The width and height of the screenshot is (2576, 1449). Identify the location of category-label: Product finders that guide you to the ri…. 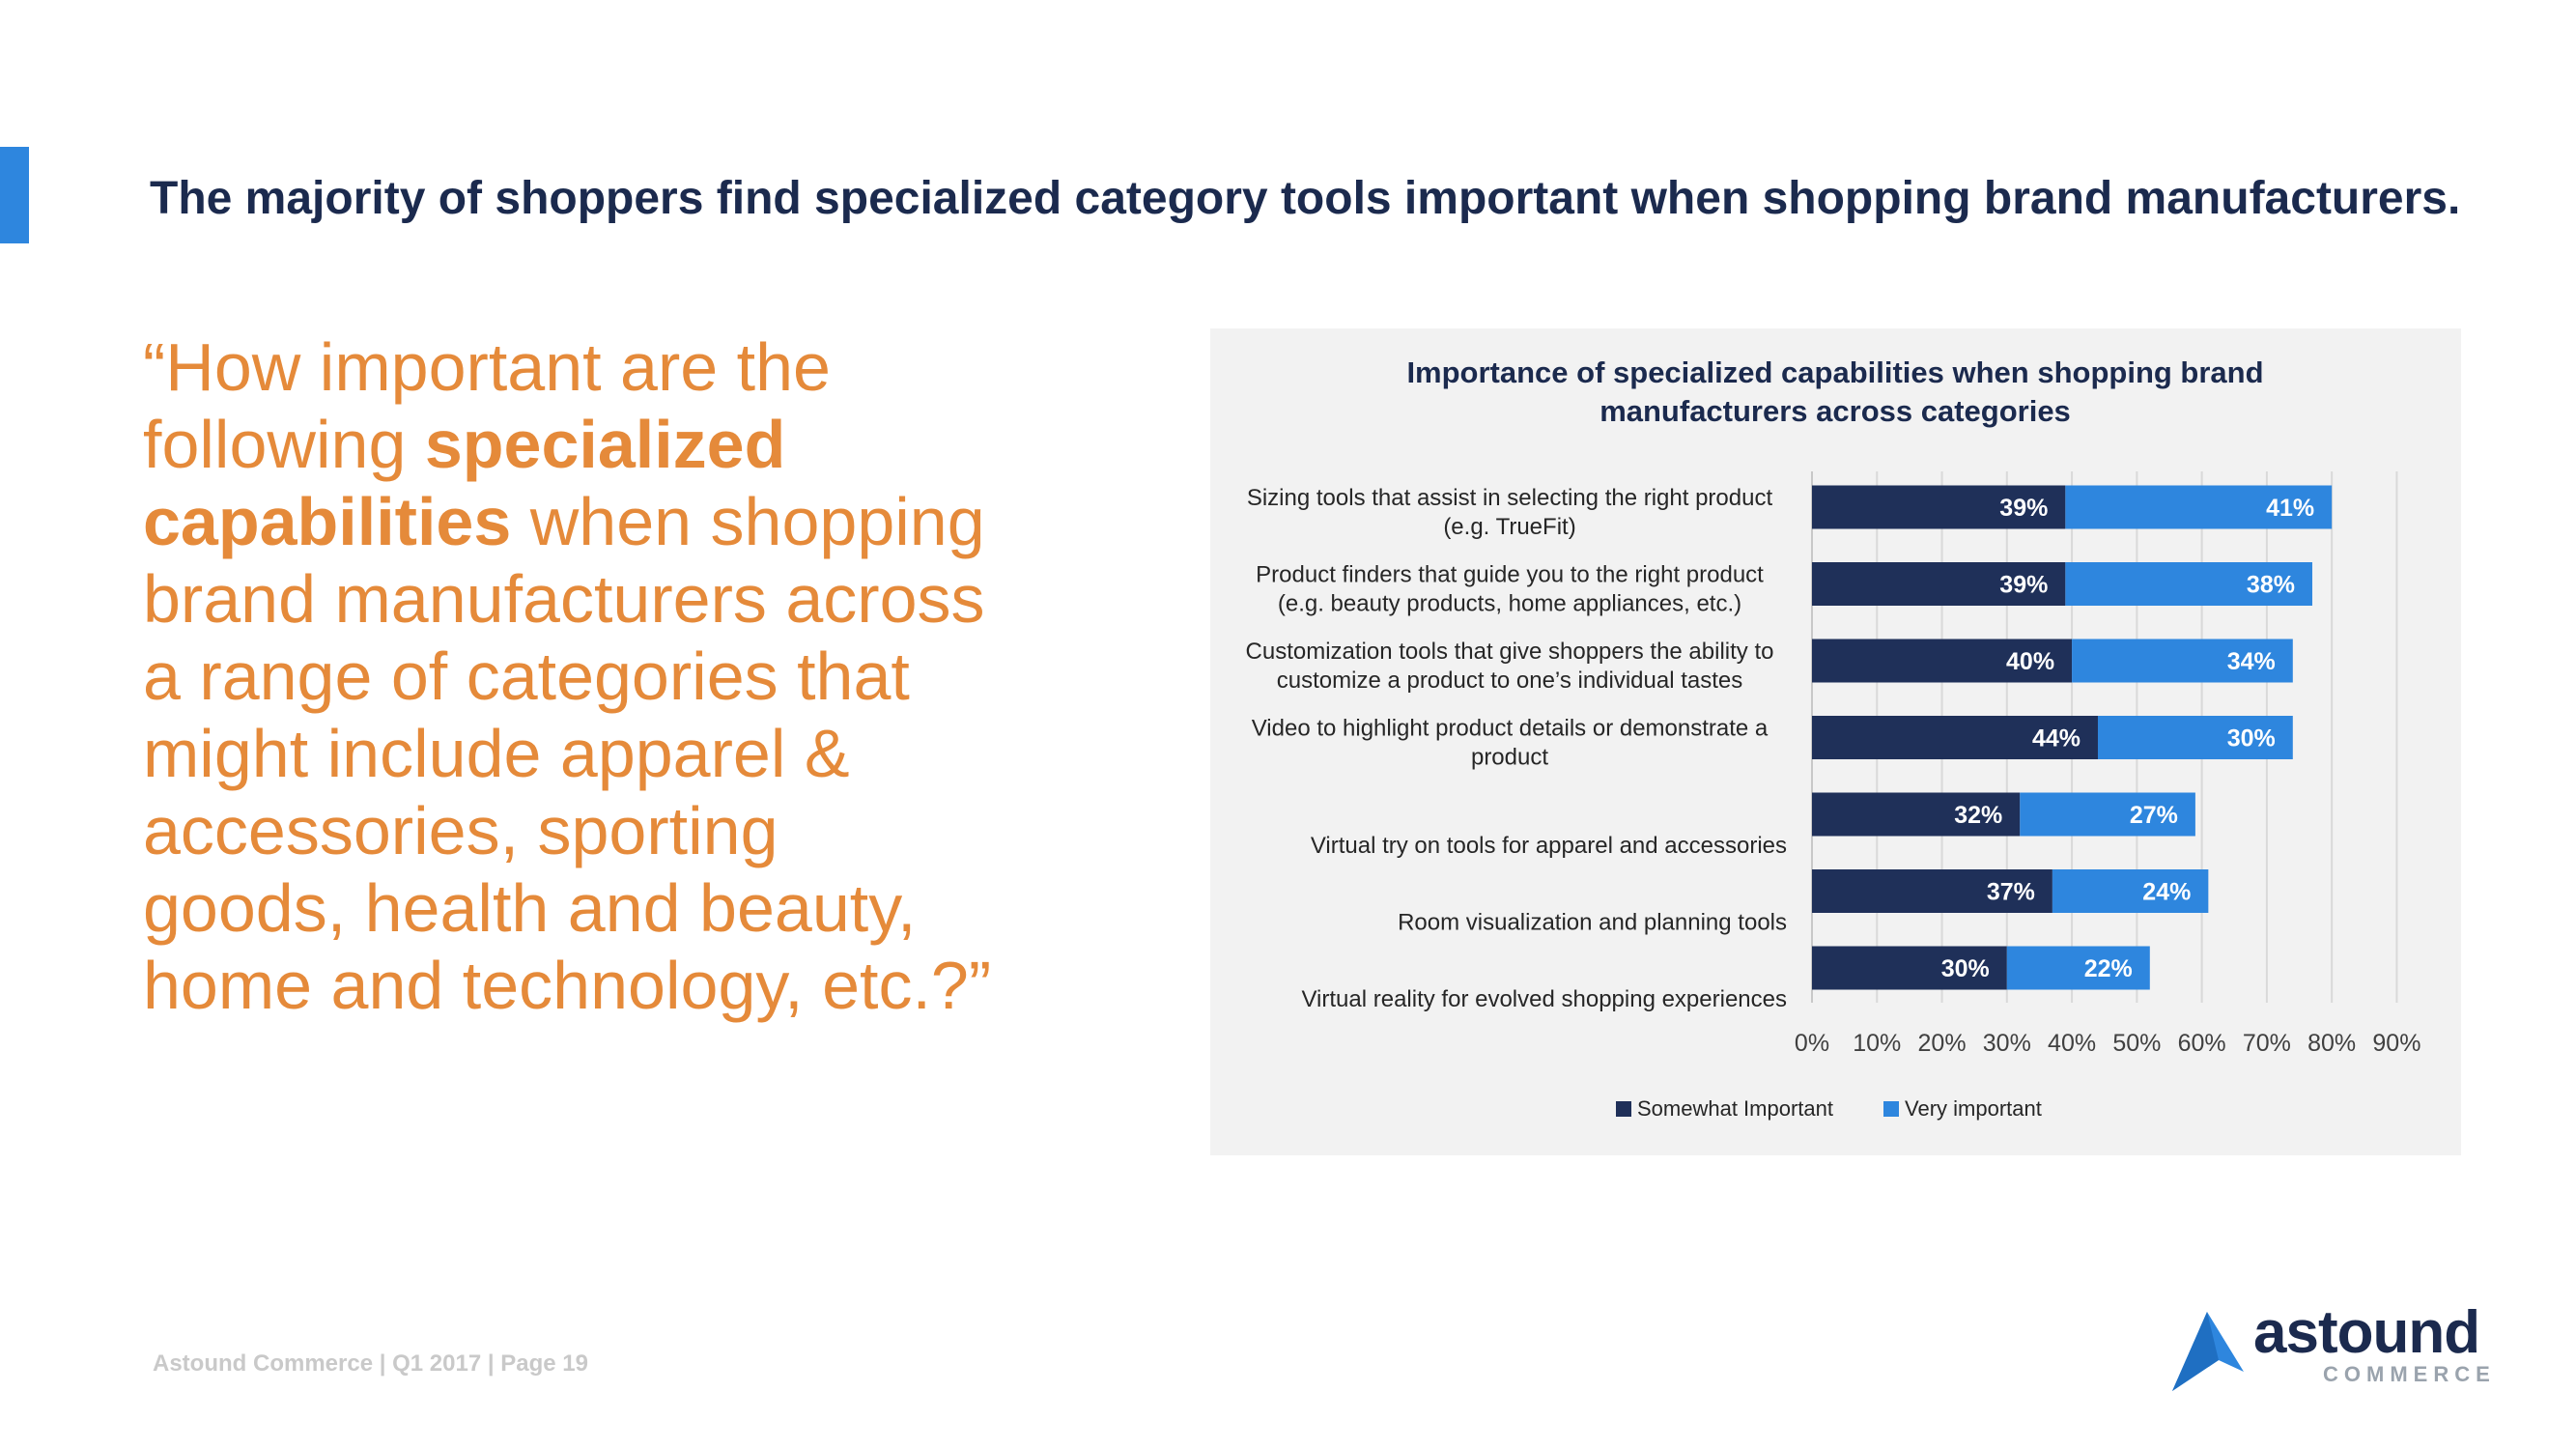
(1510, 575).